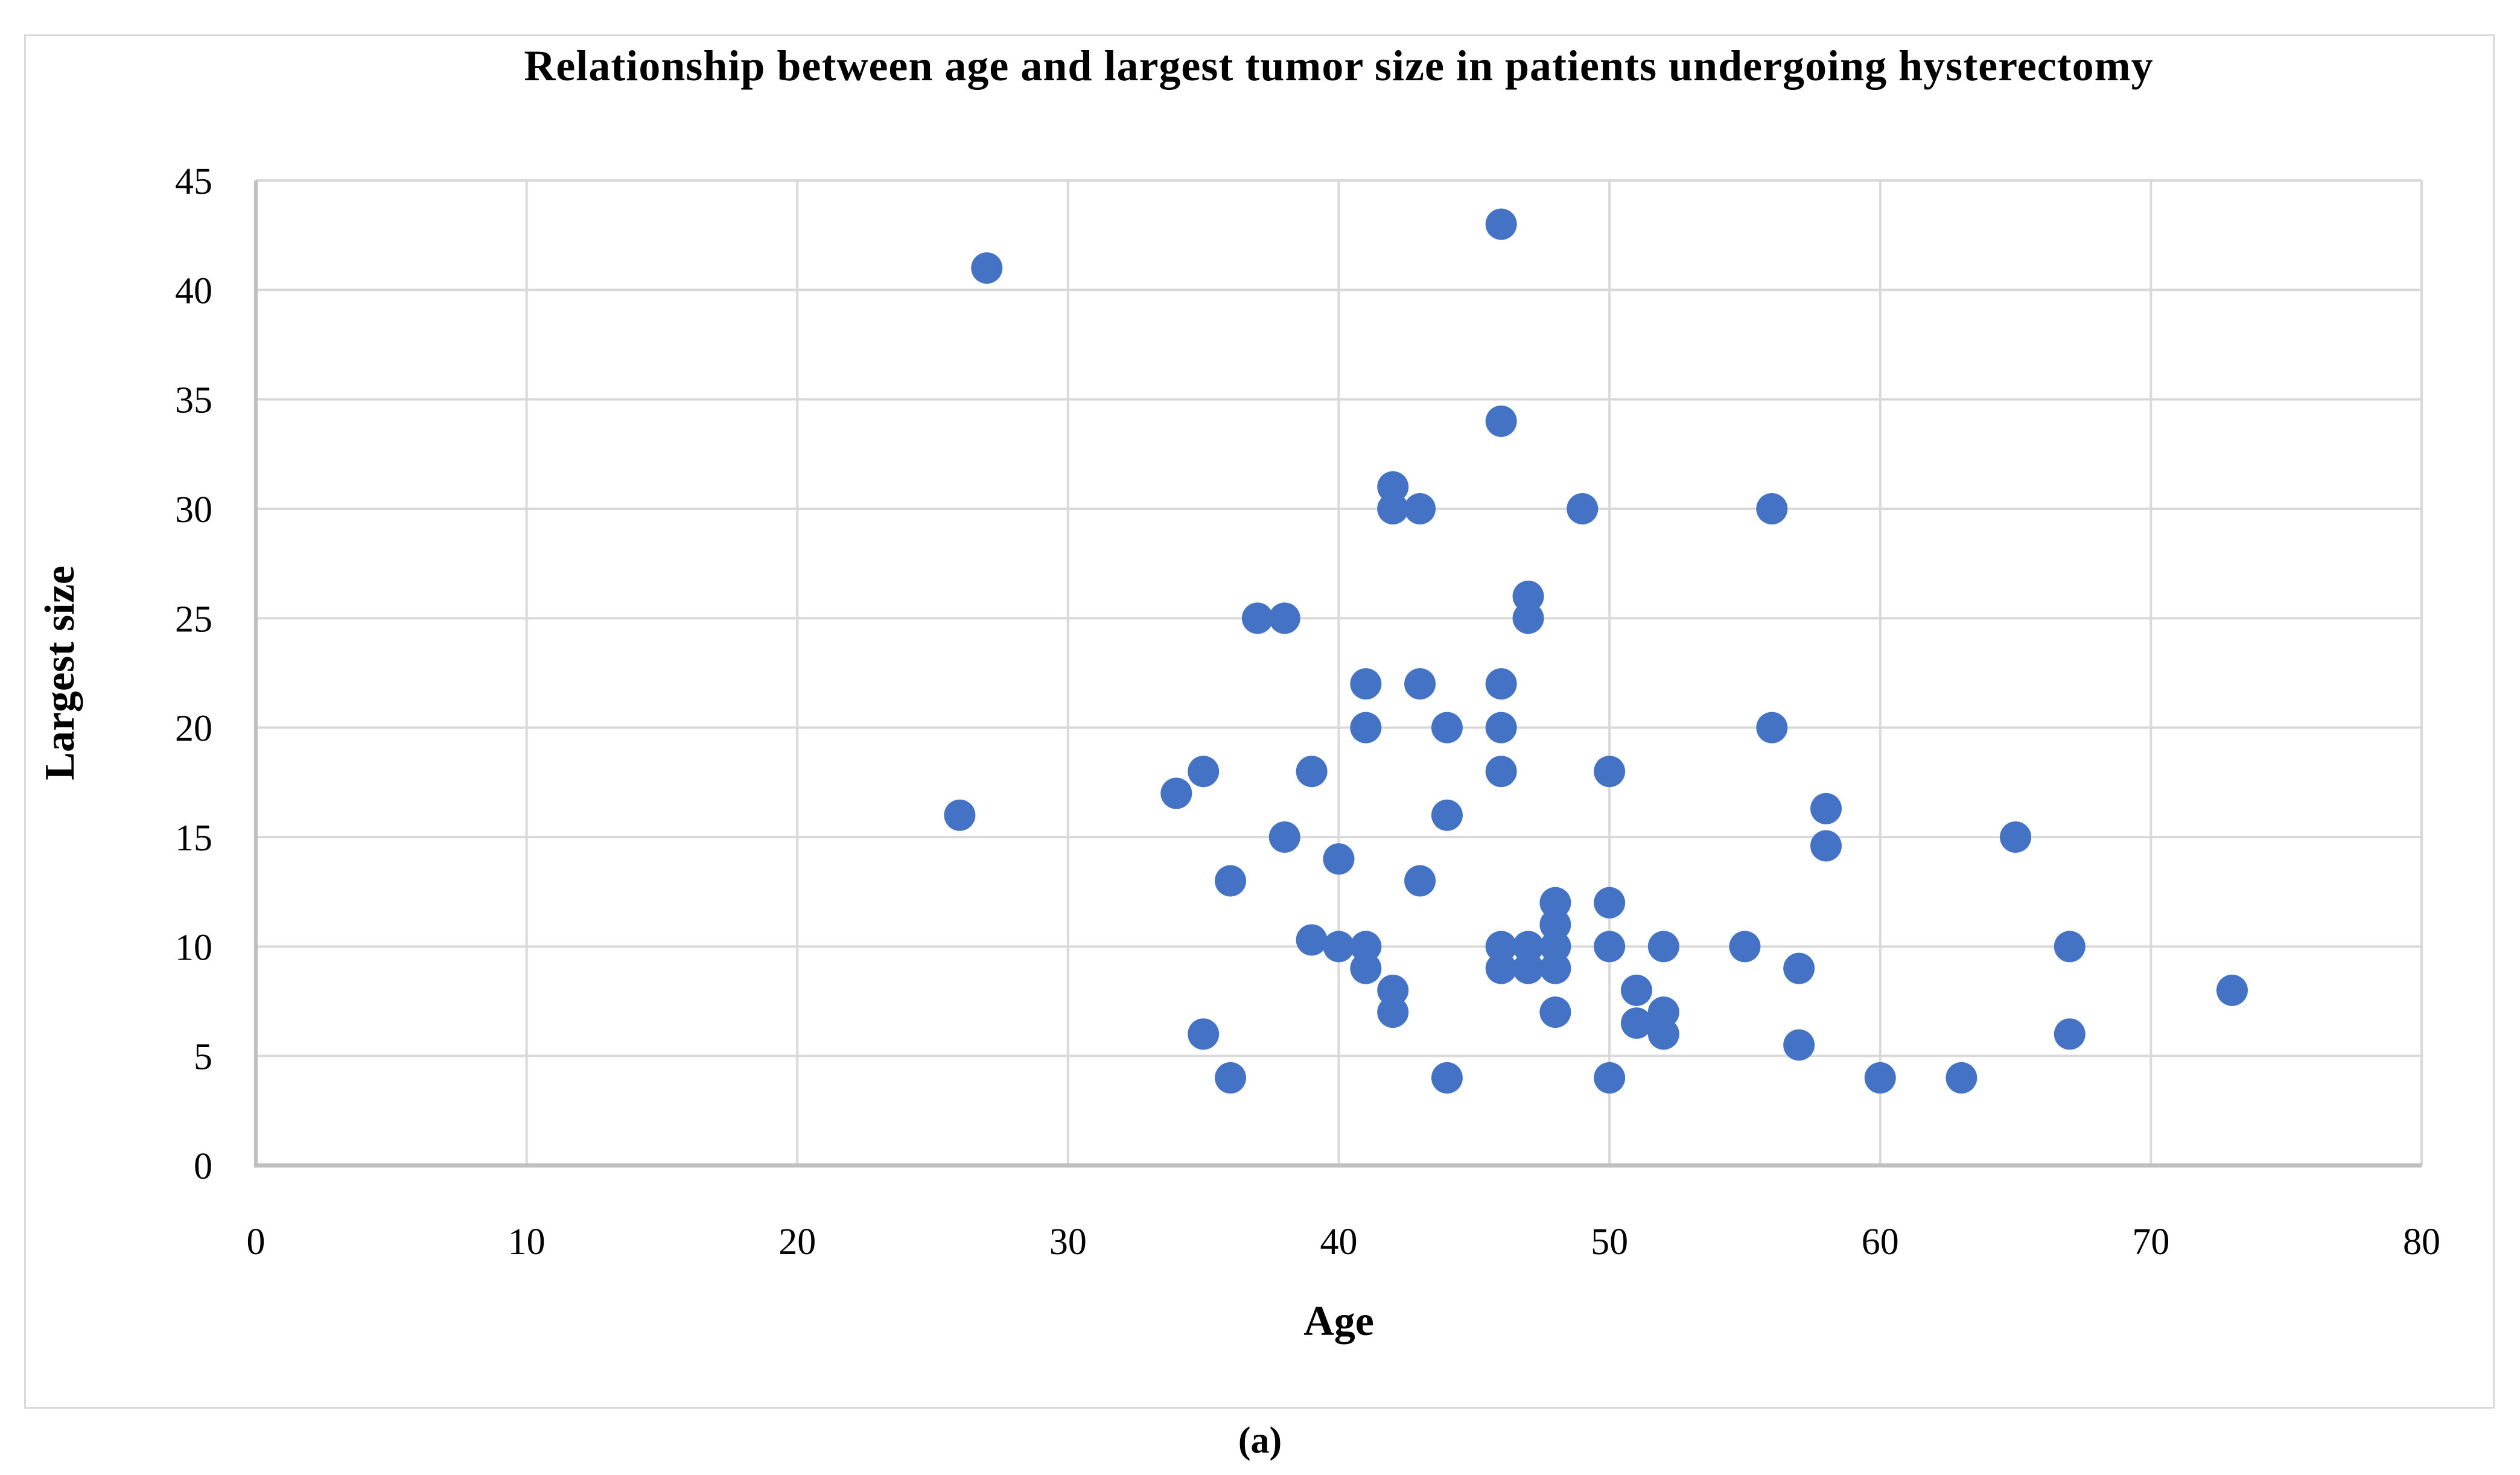 This screenshot has width=2520, height=1475. Describe the element at coordinates (256, 1243) in the screenshot. I see `x-tick-label: 0` at that location.